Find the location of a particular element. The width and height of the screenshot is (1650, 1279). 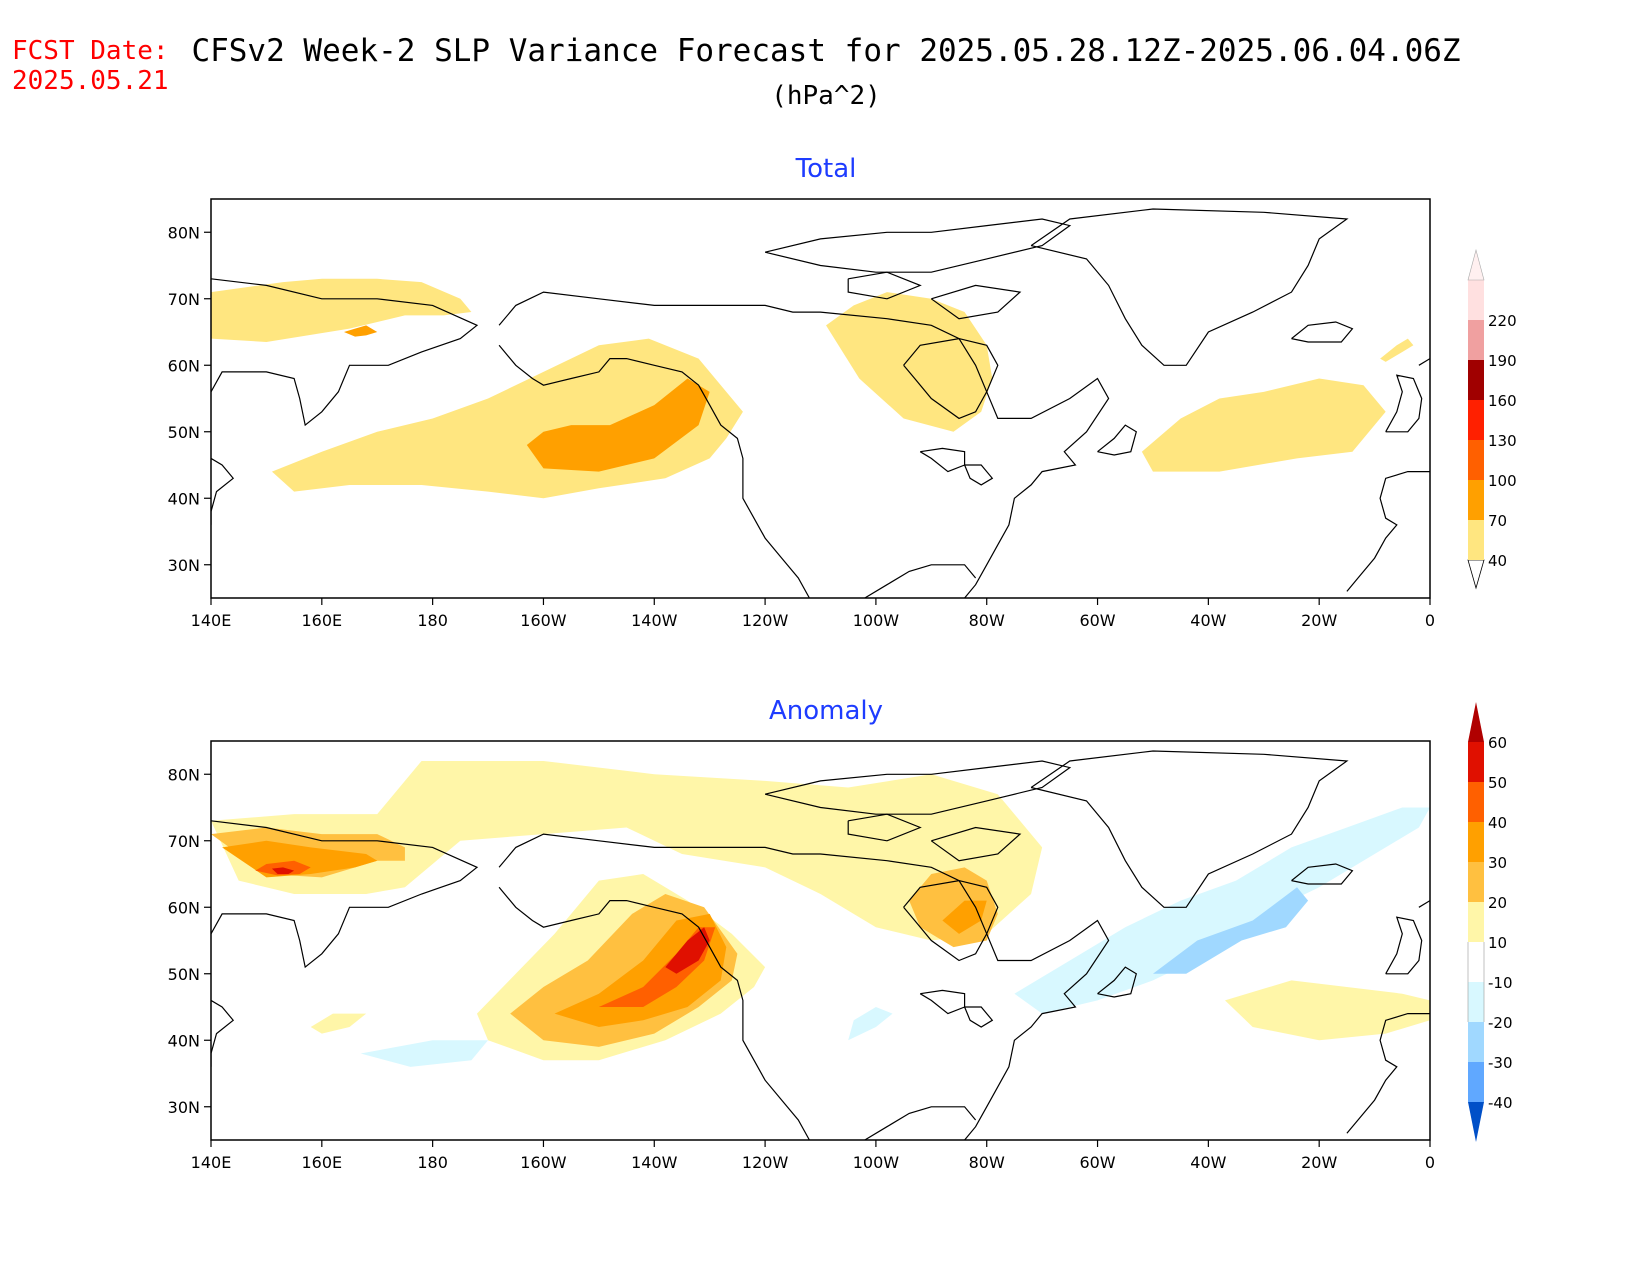

colorbar-label: 30 is located at coordinates (1497, 863).